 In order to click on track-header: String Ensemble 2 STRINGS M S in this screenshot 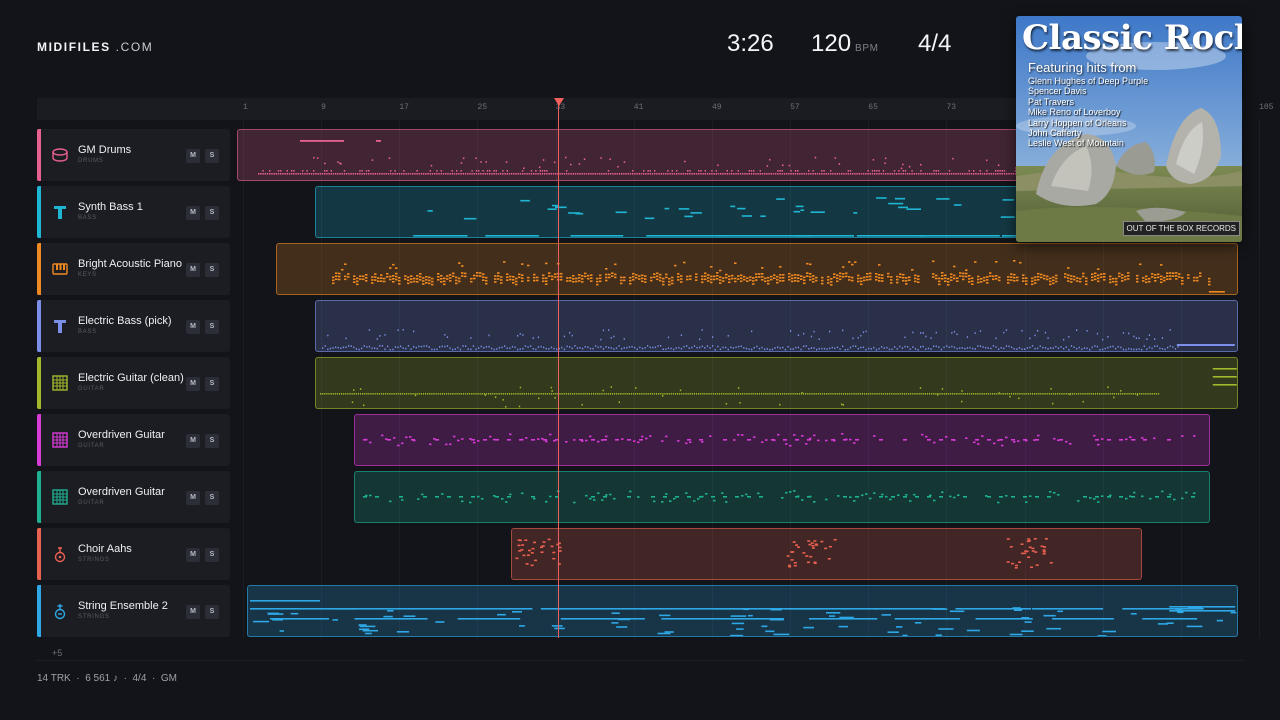, I will do `click(133, 611)`.